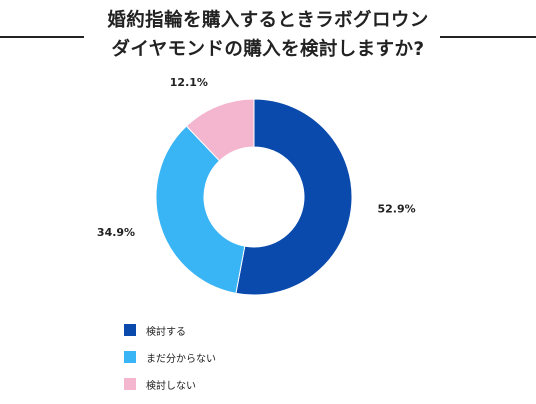 Image resolution: width=536 pixels, height=404 pixels. I want to click on legend-item-not-consider: 検討しない, so click(170, 384).